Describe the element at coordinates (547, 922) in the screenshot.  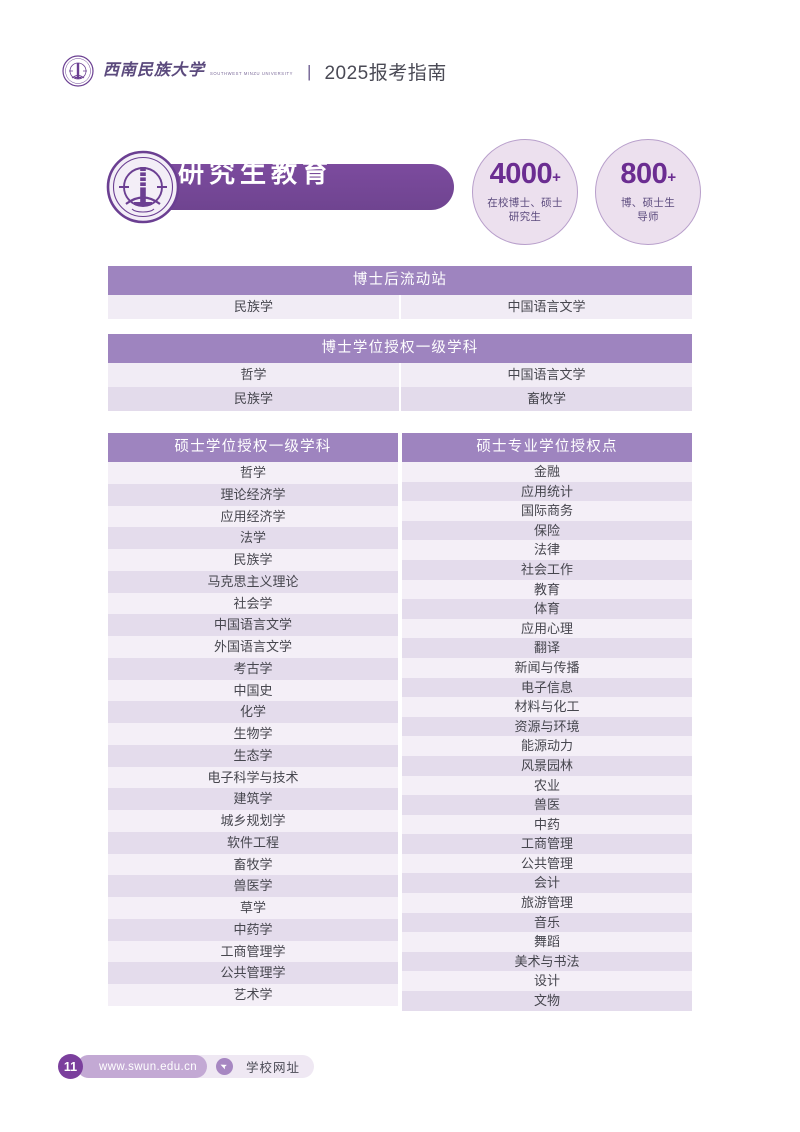
I see `list-item: 音乐` at that location.